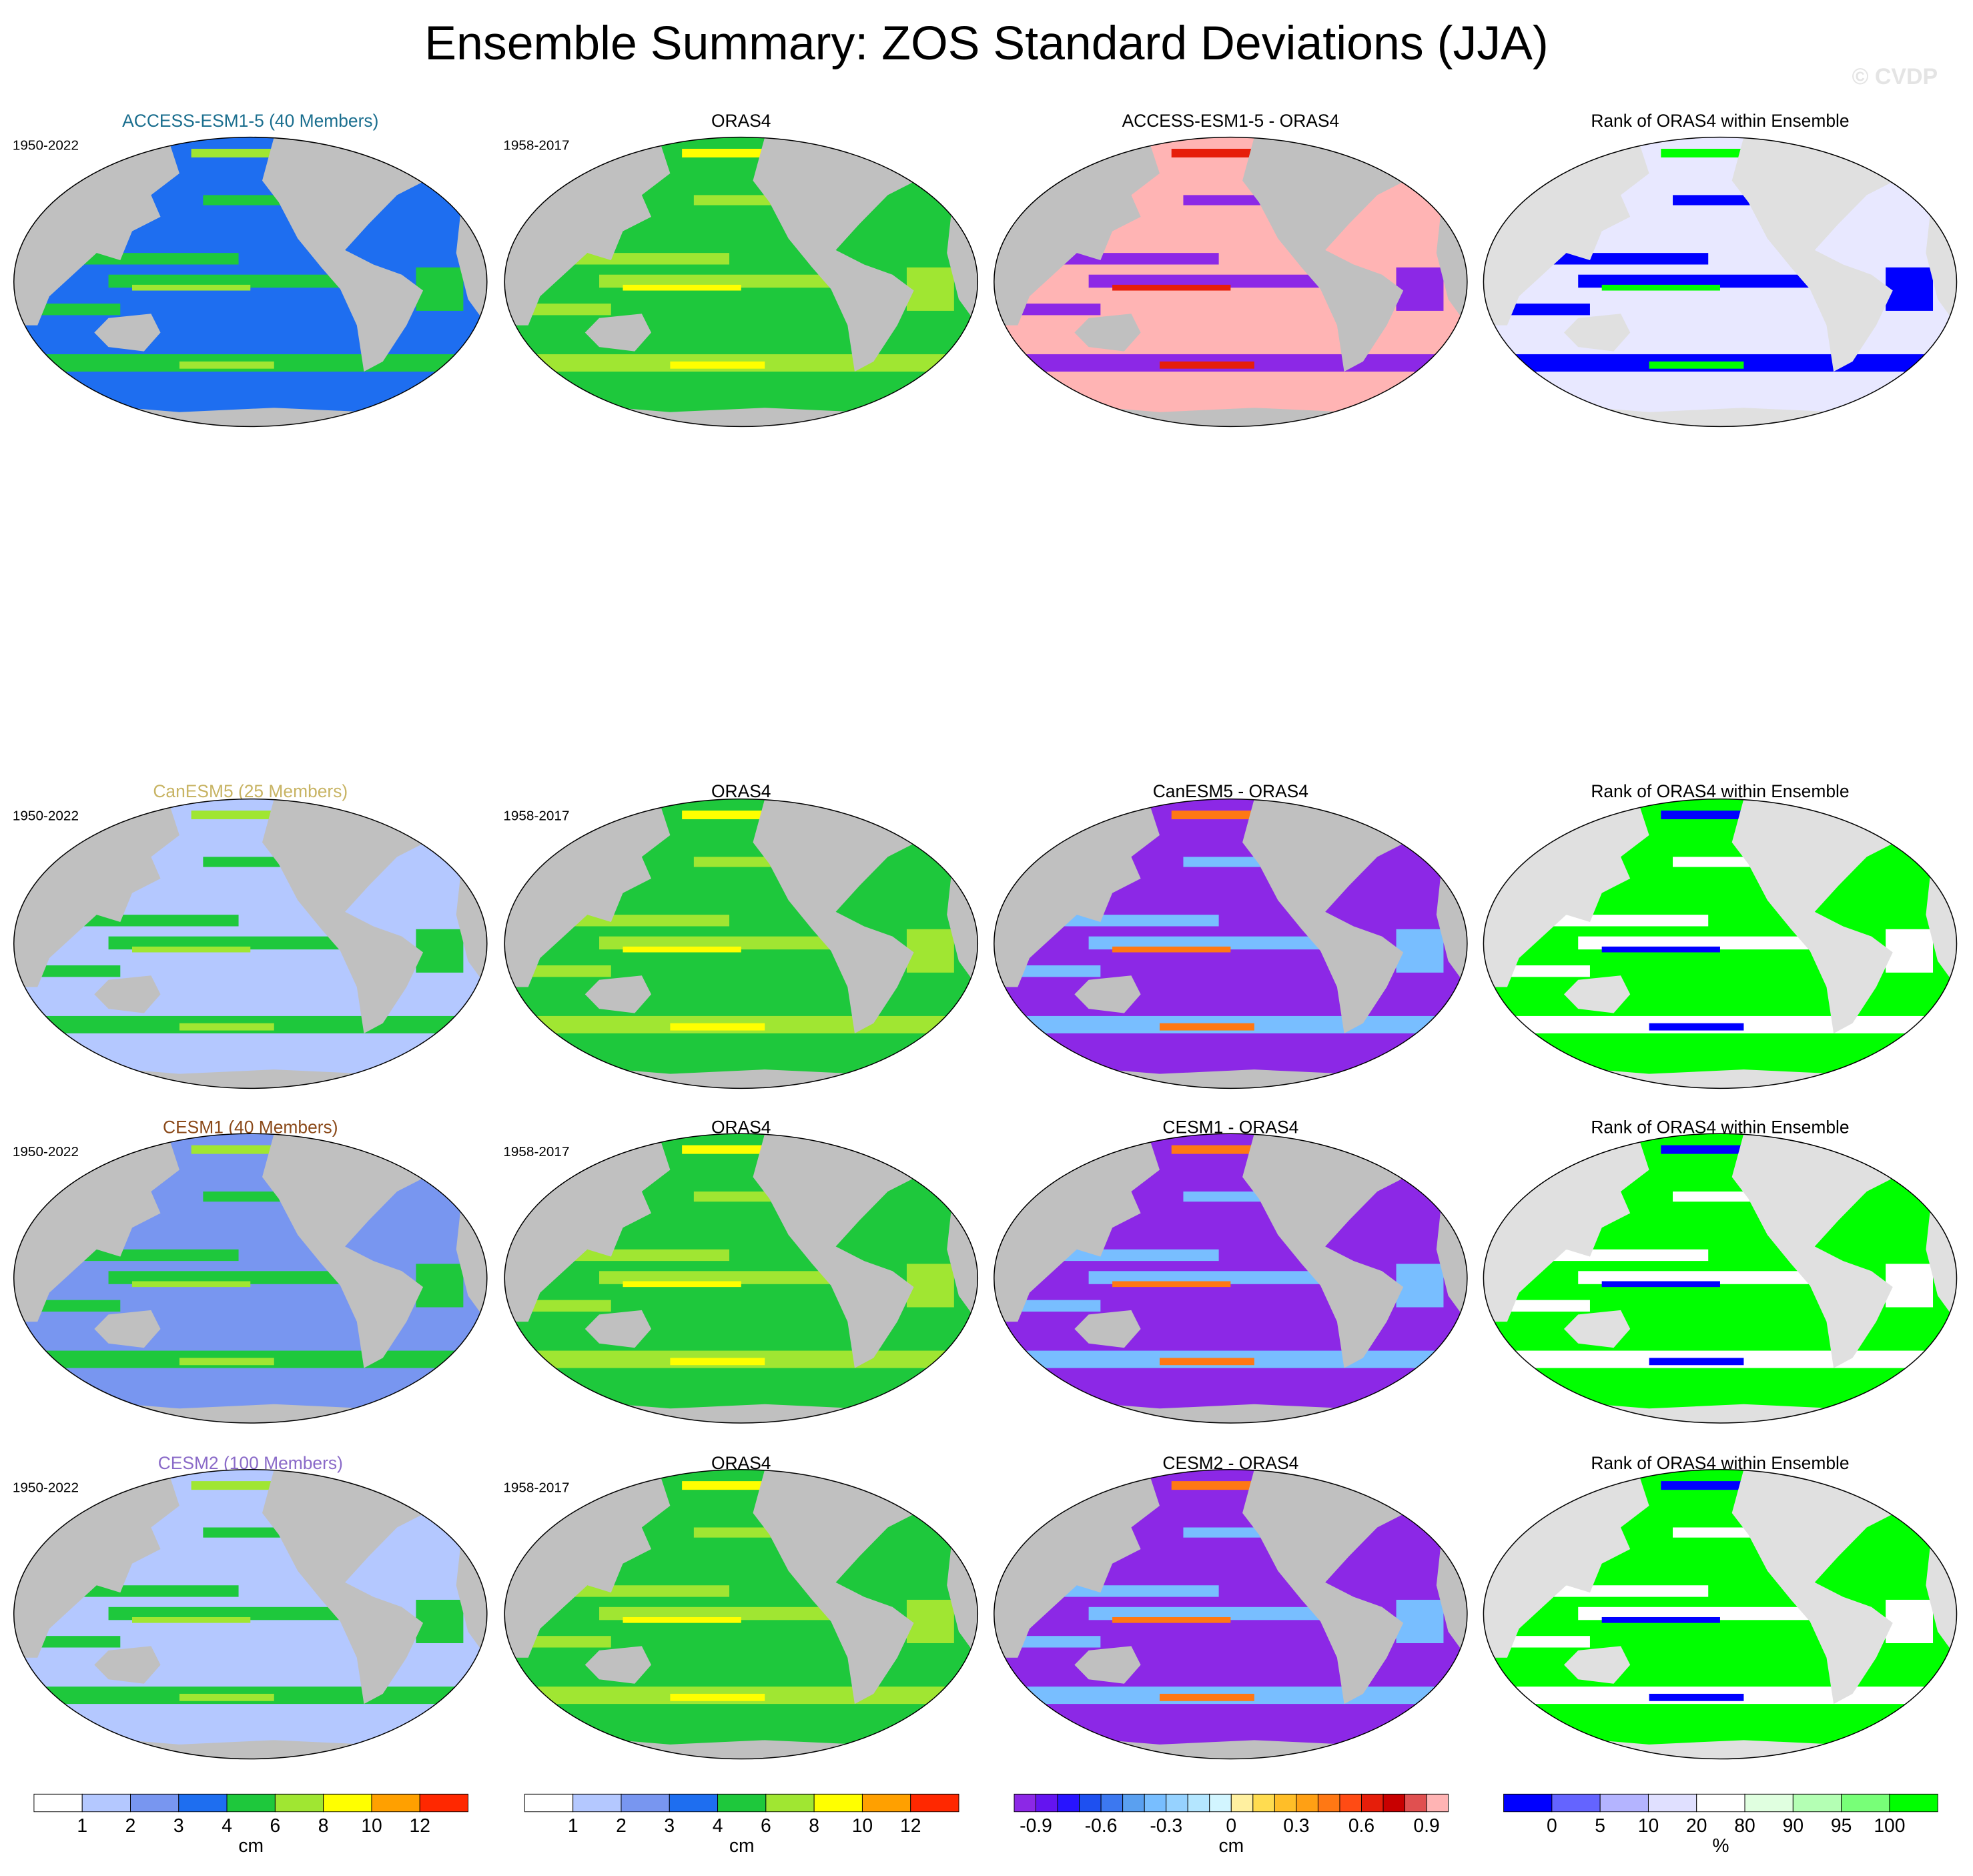 The width and height of the screenshot is (1973, 1876). I want to click on panel-title: ORAS4, so click(741, 791).